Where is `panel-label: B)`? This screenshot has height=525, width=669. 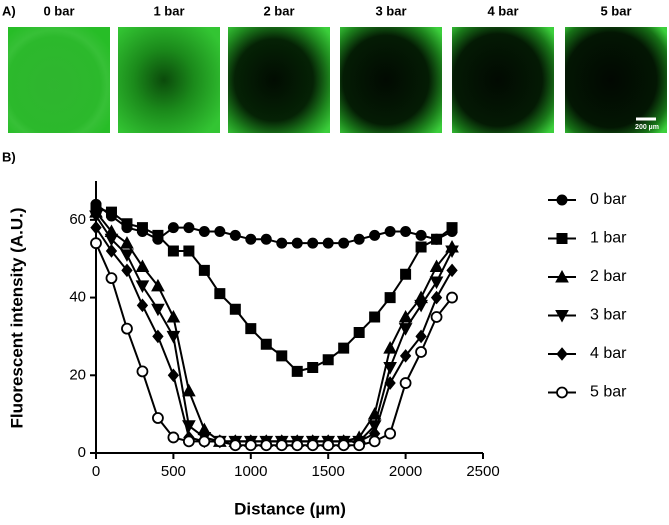
panel-label: B) is located at coordinates (9, 156).